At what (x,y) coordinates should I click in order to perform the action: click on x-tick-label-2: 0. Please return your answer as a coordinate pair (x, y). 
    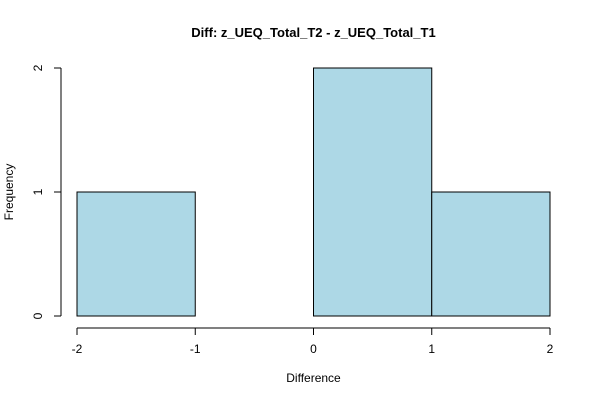
    Looking at the image, I should click on (313, 349).